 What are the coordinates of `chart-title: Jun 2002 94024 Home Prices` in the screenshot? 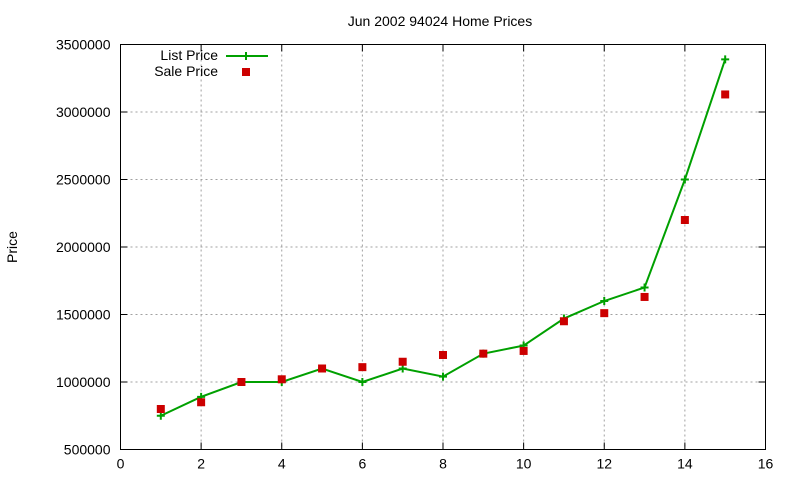 It's located at (440, 21).